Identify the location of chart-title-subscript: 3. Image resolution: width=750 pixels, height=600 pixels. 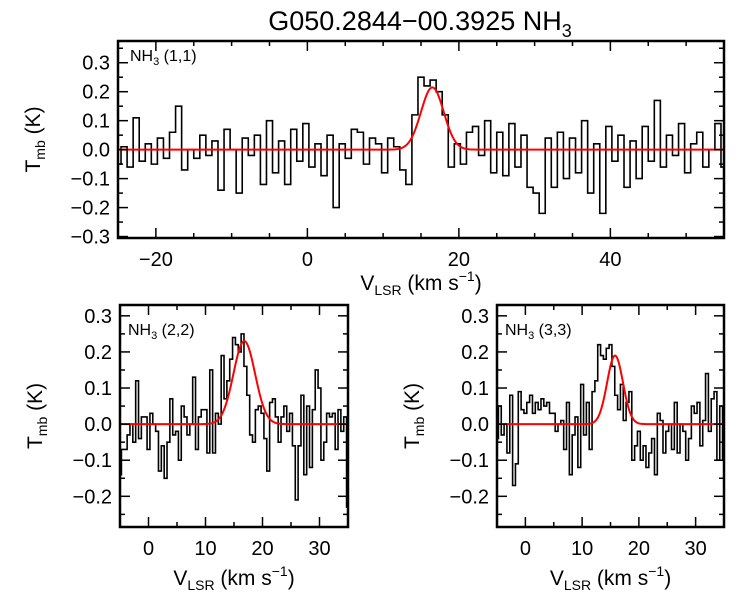
(567, 31).